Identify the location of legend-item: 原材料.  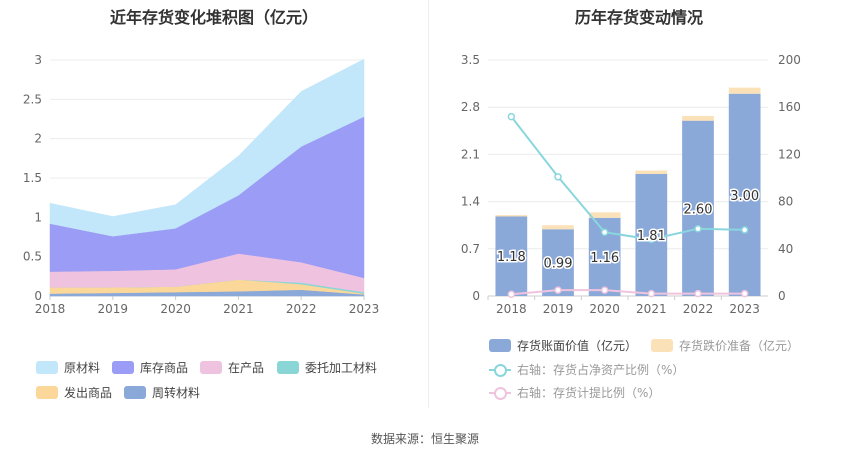
(68, 367).